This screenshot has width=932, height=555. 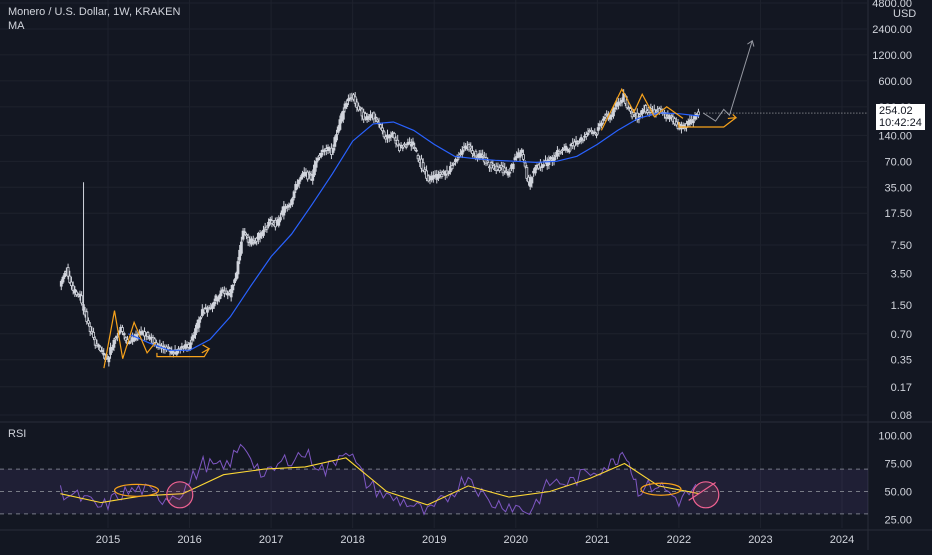 I want to click on rsi-ellipse-2015, so click(x=136, y=490).